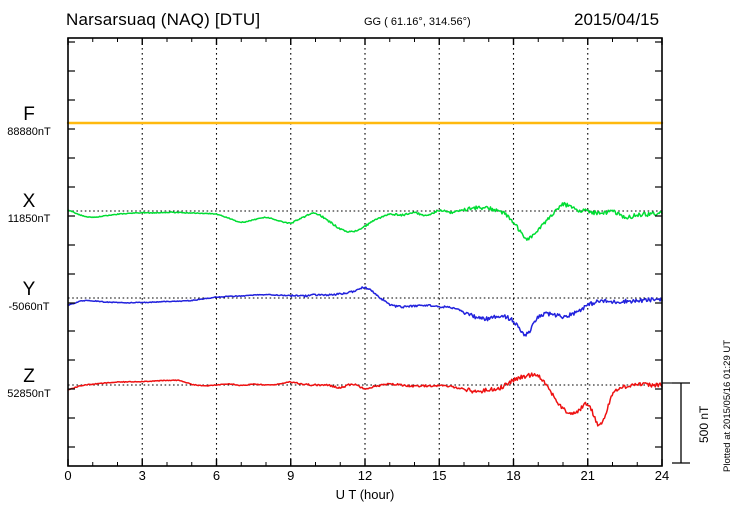  I want to click on observation-date: 2015/04/15, so click(617, 19).